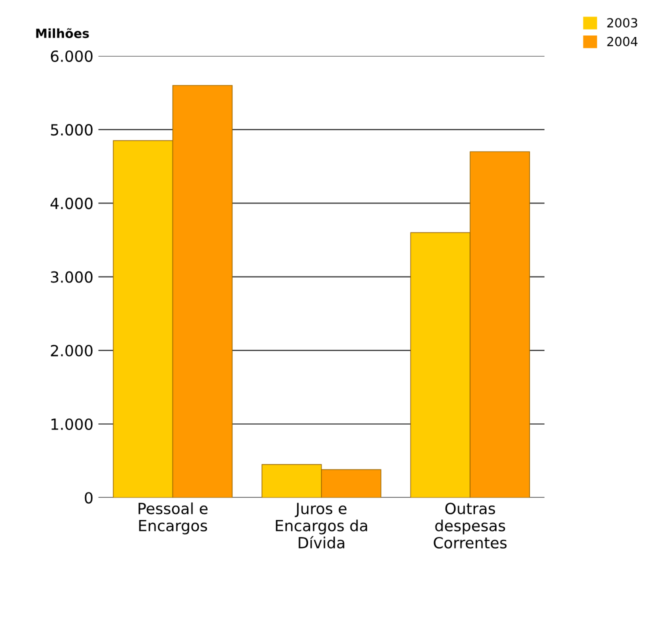 This screenshot has height=622, width=656. I want to click on y-tick-label: 0, so click(88, 498).